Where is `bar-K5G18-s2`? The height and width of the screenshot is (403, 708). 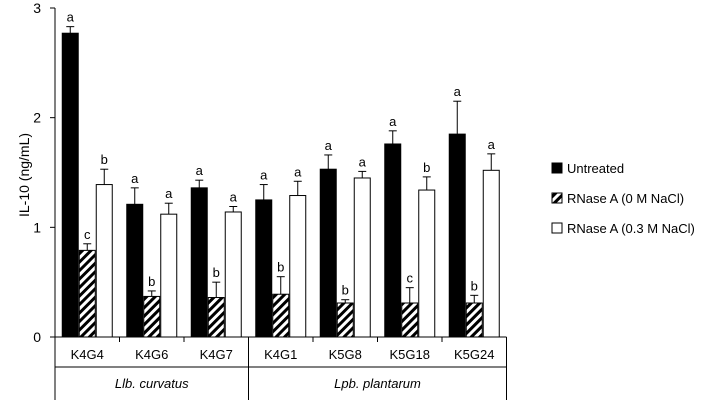
bar-K5G18-s2 is located at coordinates (427, 263).